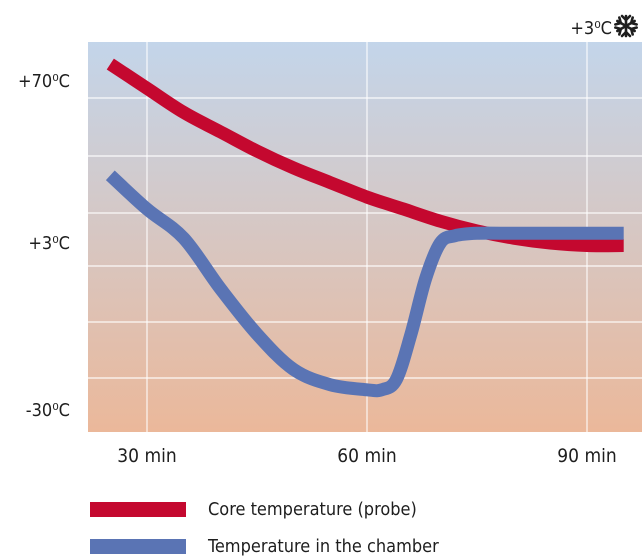  Describe the element at coordinates (626, 26) in the screenshot. I see `snowflake-icon` at that location.